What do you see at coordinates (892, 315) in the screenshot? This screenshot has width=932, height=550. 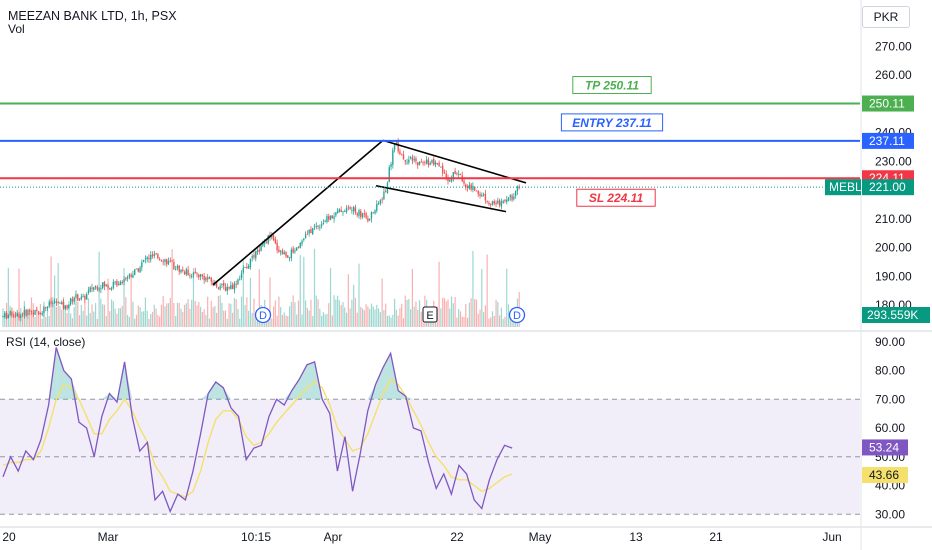 I see `volume-tag-label: 293.559K` at bounding box center [892, 315].